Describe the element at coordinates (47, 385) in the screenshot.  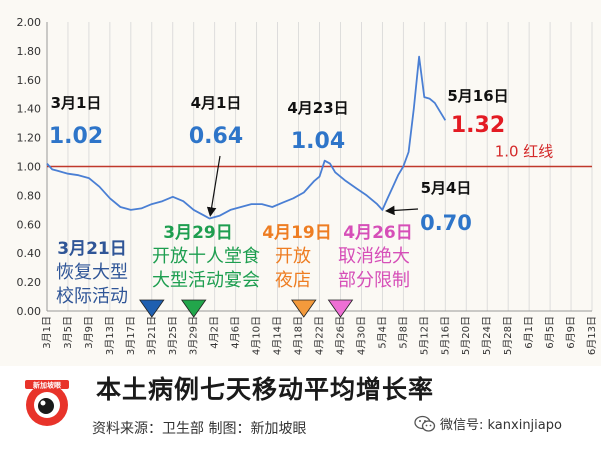
I see `logo-text: 新加坡眼` at that location.